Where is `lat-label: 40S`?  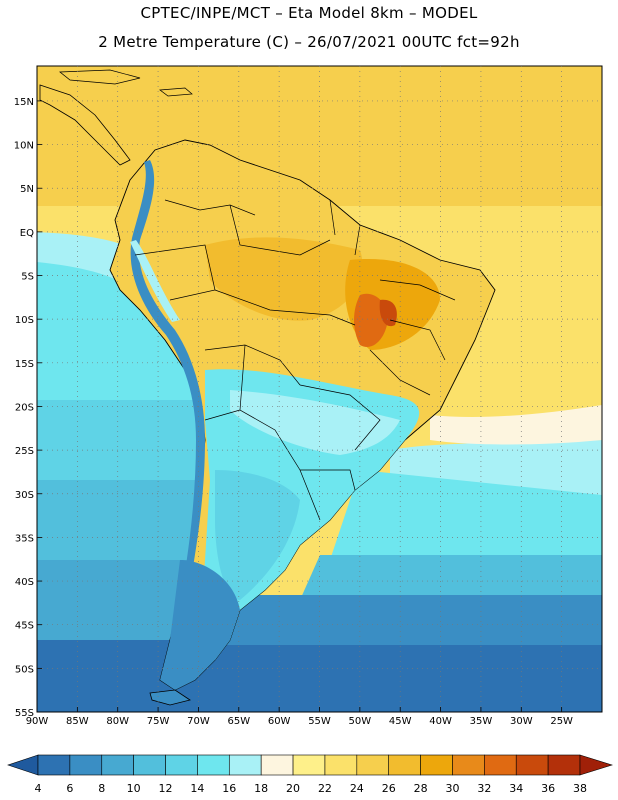 lat-label: 40S is located at coordinates (24, 582).